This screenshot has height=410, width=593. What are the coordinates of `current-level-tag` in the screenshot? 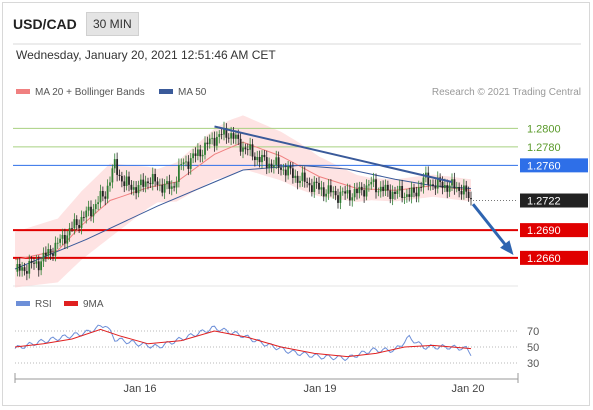 It's located at (554, 200).